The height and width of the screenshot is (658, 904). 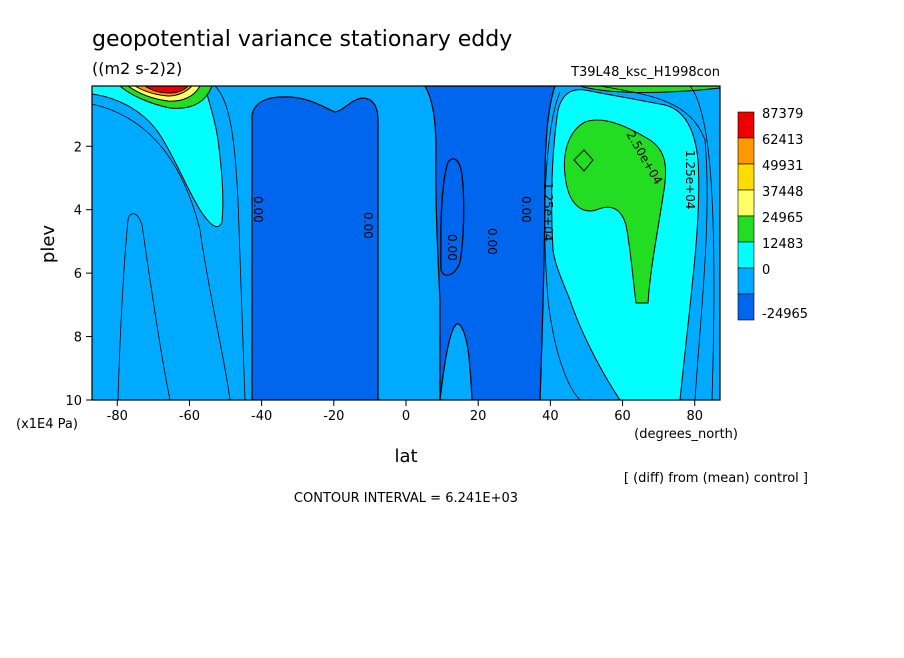 I want to click on x-tick-label: 80, so click(x=694, y=416).